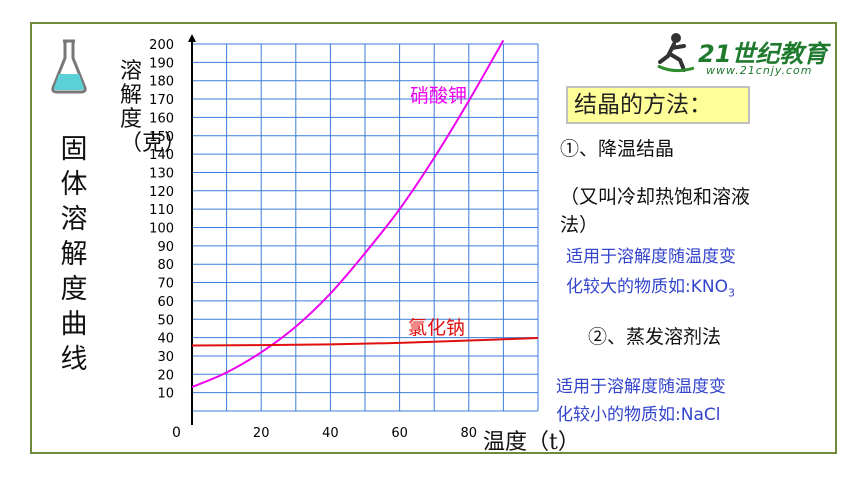 The image size is (860, 484). Describe the element at coordinates (651, 257) in the screenshot. I see `method1-apply-line1: 适用于溶解度随温度变` at that location.